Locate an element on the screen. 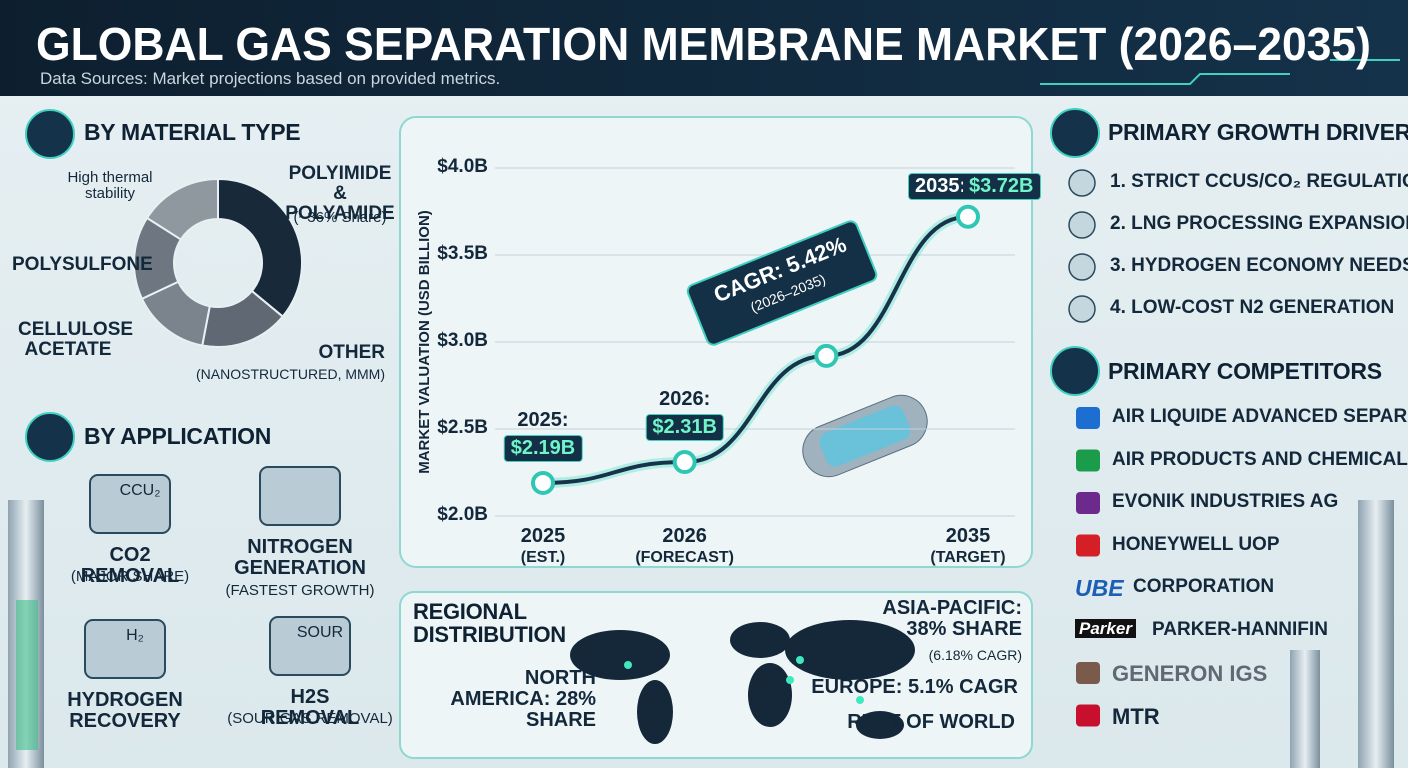 The height and width of the screenshot is (768, 1408). competitor-name: CORPORATION is located at coordinates (1204, 586).